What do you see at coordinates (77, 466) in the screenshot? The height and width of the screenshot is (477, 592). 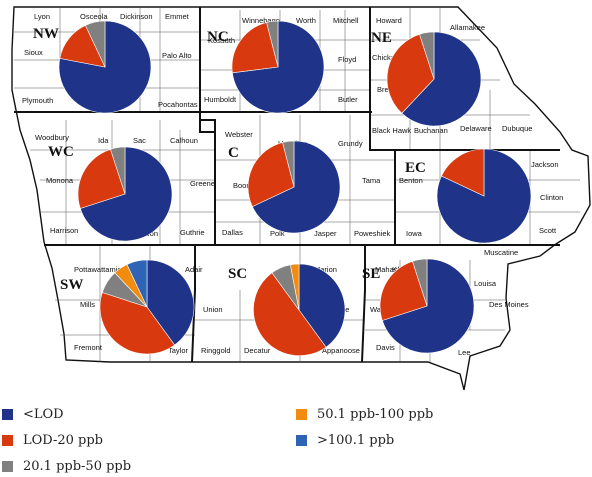 I see `legend-label: 20.1 ppb-50 ppb` at bounding box center [77, 466].